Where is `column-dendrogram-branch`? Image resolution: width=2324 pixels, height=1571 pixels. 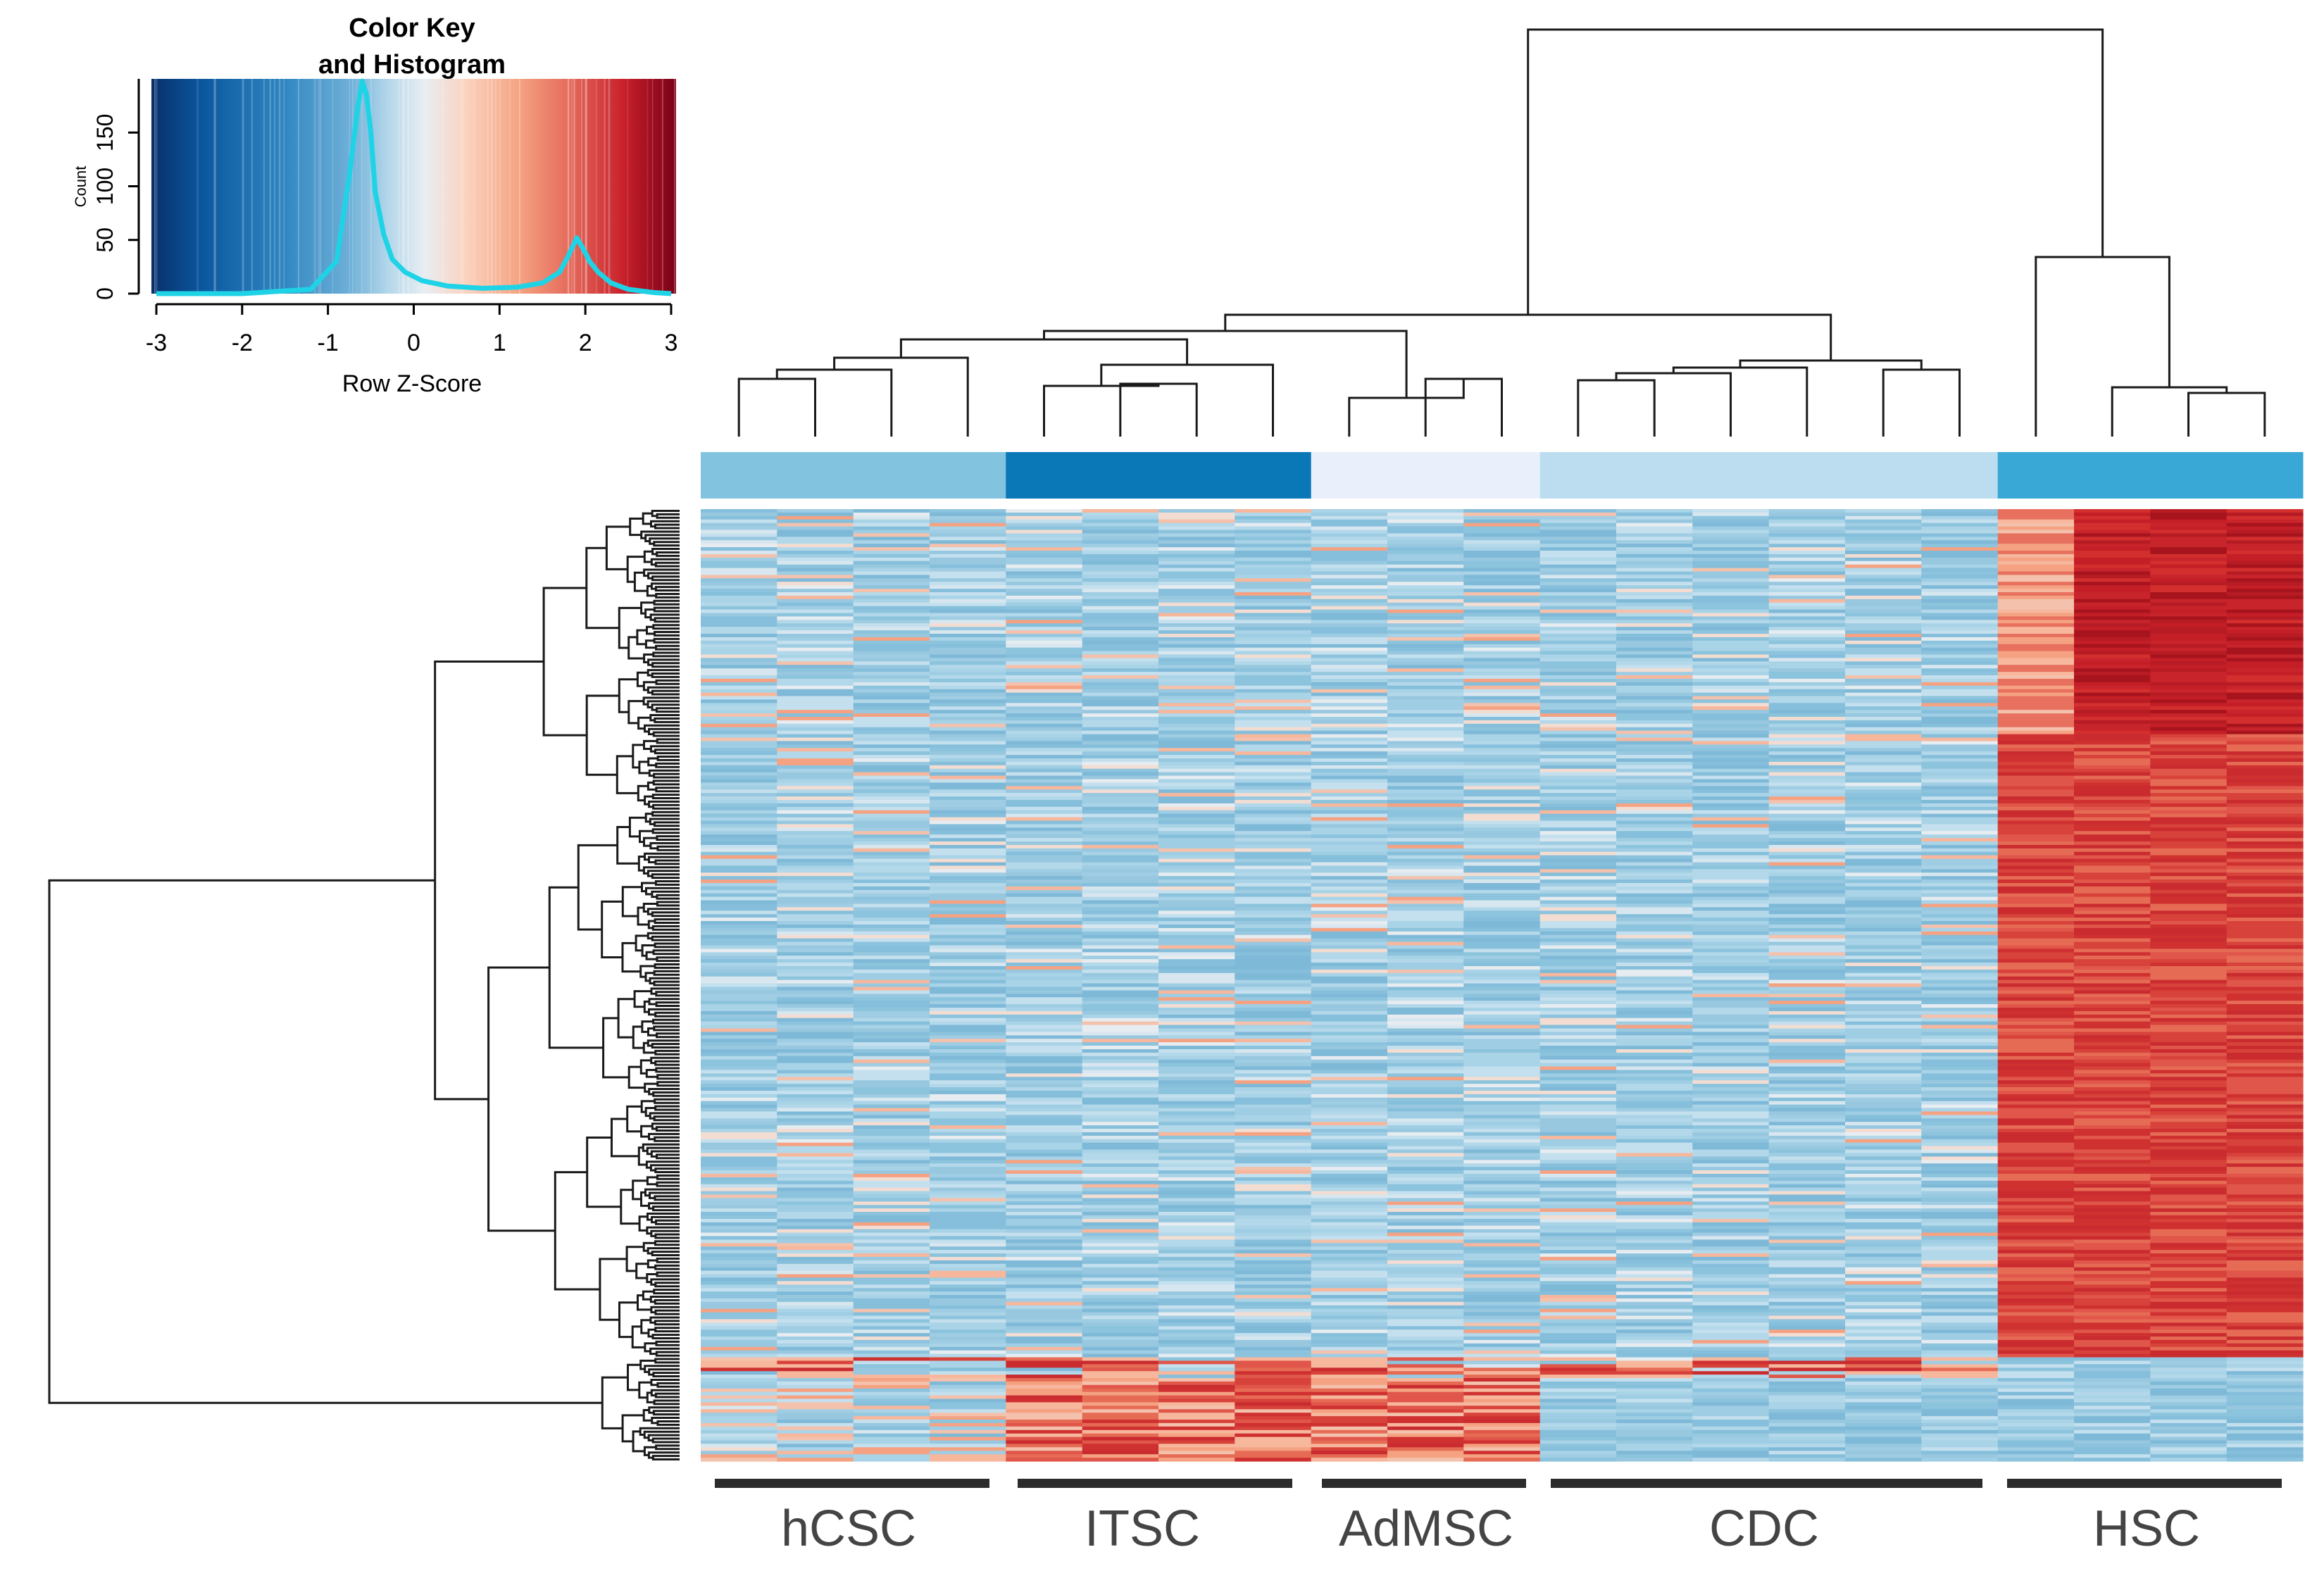 column-dendrogram-branch is located at coordinates (2226, 415).